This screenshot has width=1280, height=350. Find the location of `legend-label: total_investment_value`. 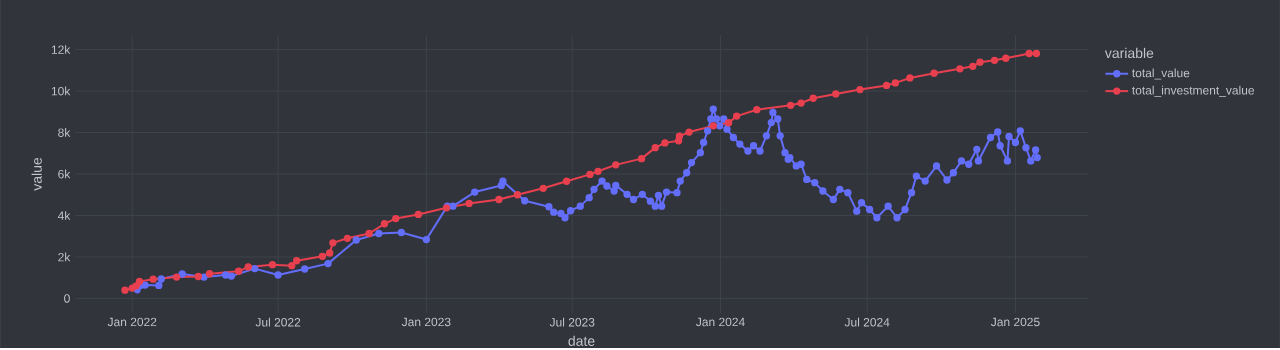

legend-label: total_investment_value is located at coordinates (1193, 91).